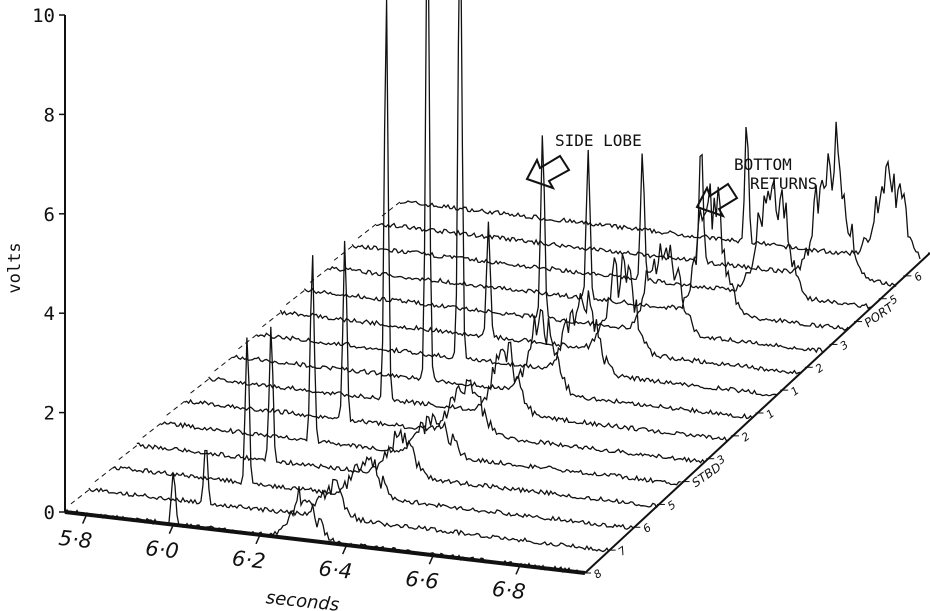 The width and height of the screenshot is (930, 611). I want to click on returns-label: RETURNS, so click(783, 183).